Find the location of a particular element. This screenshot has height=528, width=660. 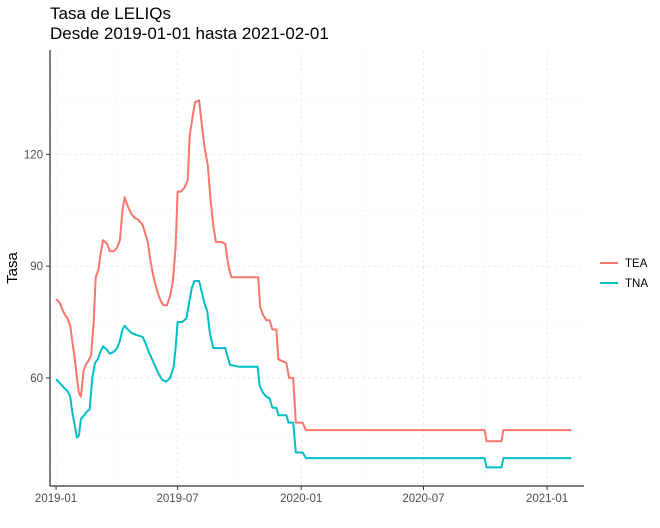

y-tick-label: 60 is located at coordinates (36, 379).